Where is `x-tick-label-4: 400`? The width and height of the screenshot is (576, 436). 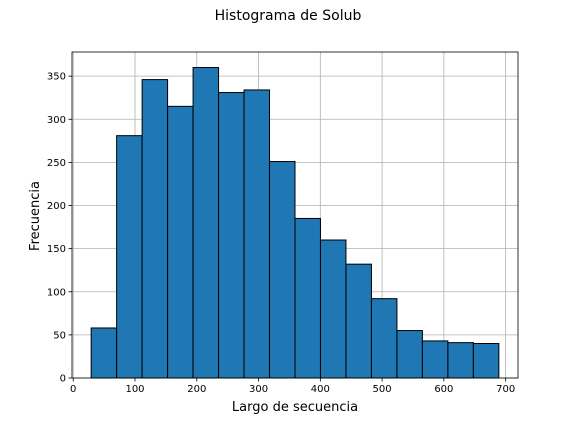
x-tick-label-4: 400 is located at coordinates (320, 389).